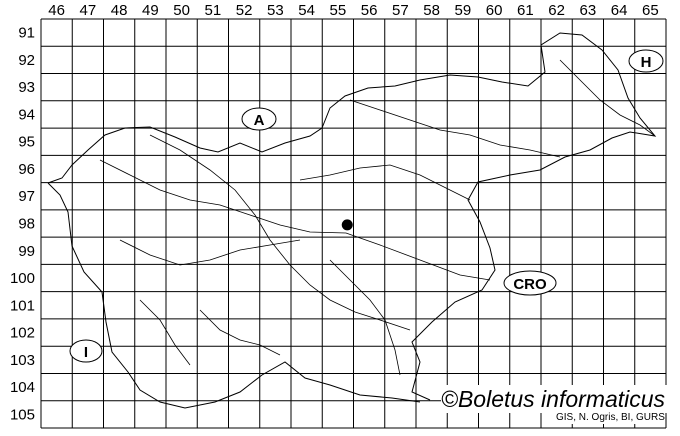  What do you see at coordinates (26, 224) in the screenshot?
I see `row-label: 98` at bounding box center [26, 224].